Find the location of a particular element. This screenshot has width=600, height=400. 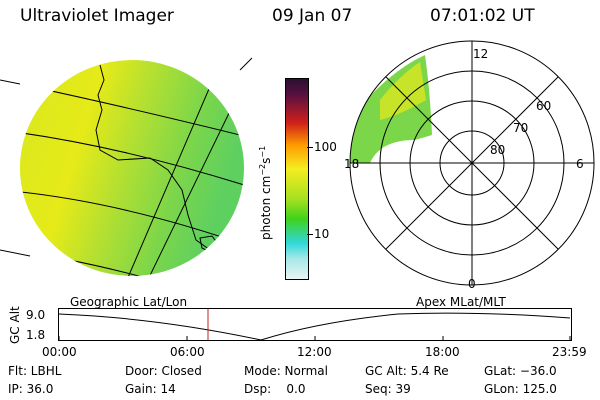

mlt-label-6: 6 is located at coordinates (580, 164).